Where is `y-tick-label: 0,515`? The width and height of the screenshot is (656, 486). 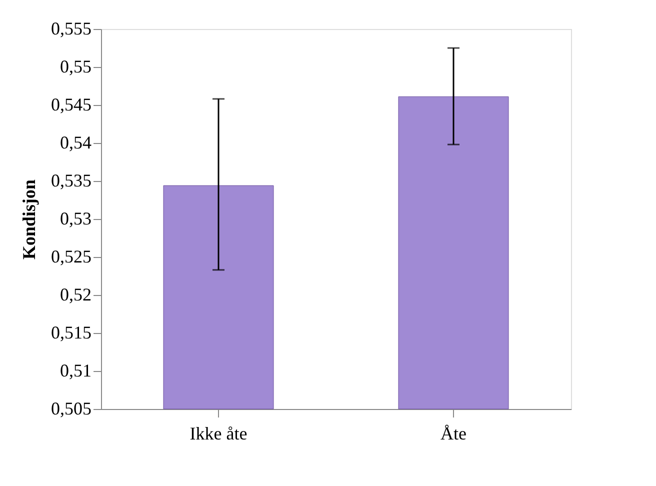
y-tick-label: 0,515 is located at coordinates (71, 332).